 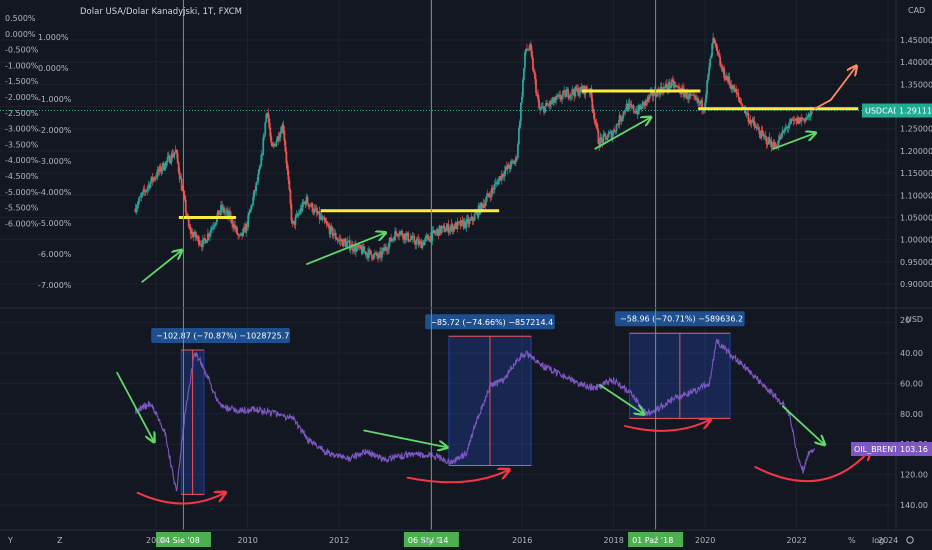 What do you see at coordinates (22, 192) in the screenshot?
I see `pct-outer-tick-11: -5.000%` at bounding box center [22, 192].